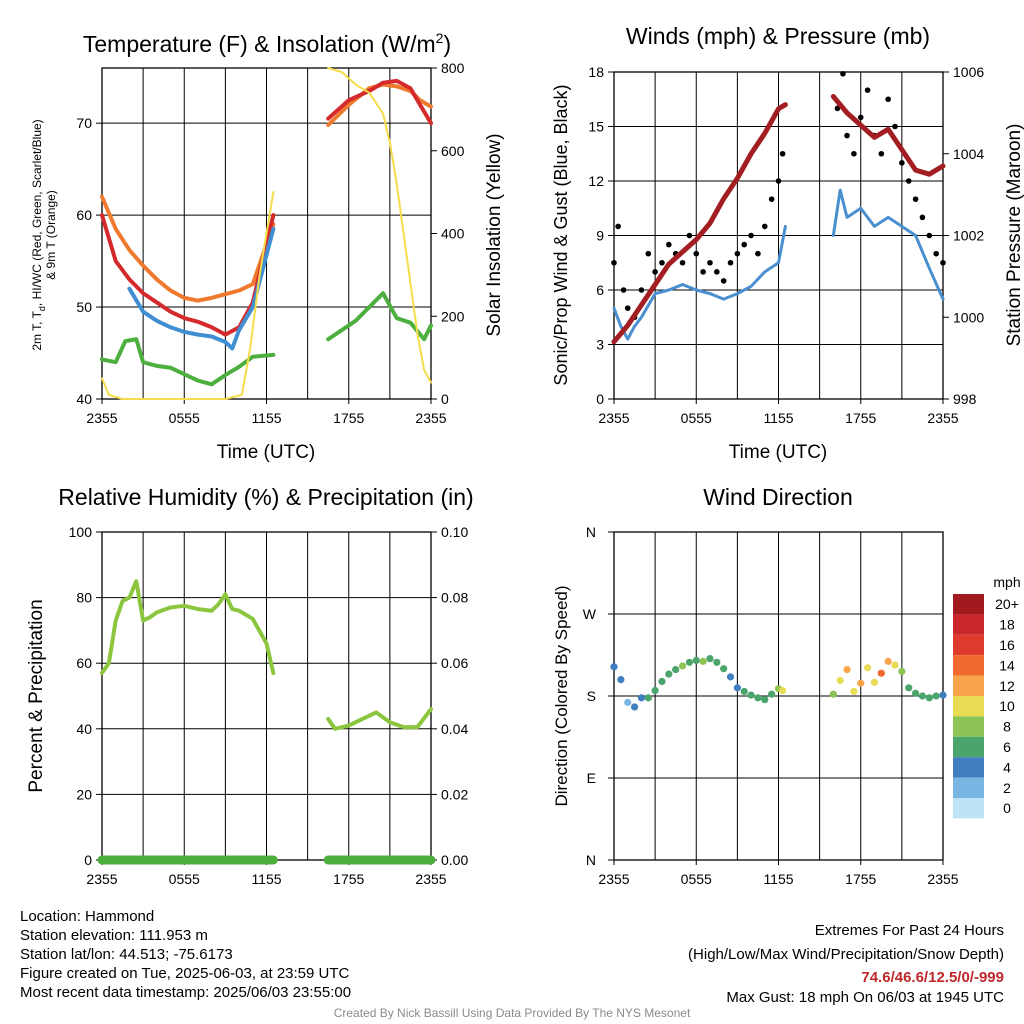 The image size is (1024, 1024). What do you see at coordinates (968, 317) in the screenshot?
I see `y2-tick-label: 1000` at bounding box center [968, 317].